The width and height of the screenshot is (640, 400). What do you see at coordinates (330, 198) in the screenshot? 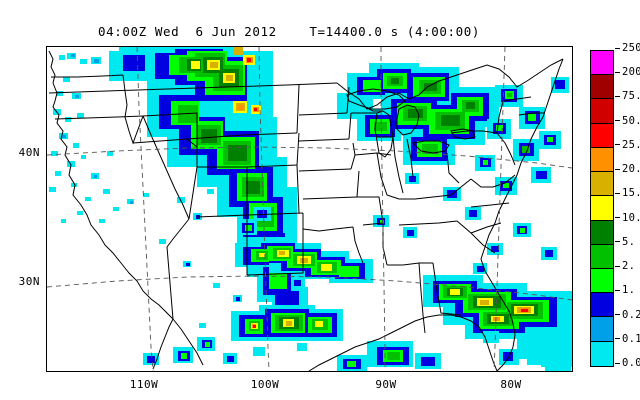
I see `state-ks-ok` at bounding box center [330, 198].